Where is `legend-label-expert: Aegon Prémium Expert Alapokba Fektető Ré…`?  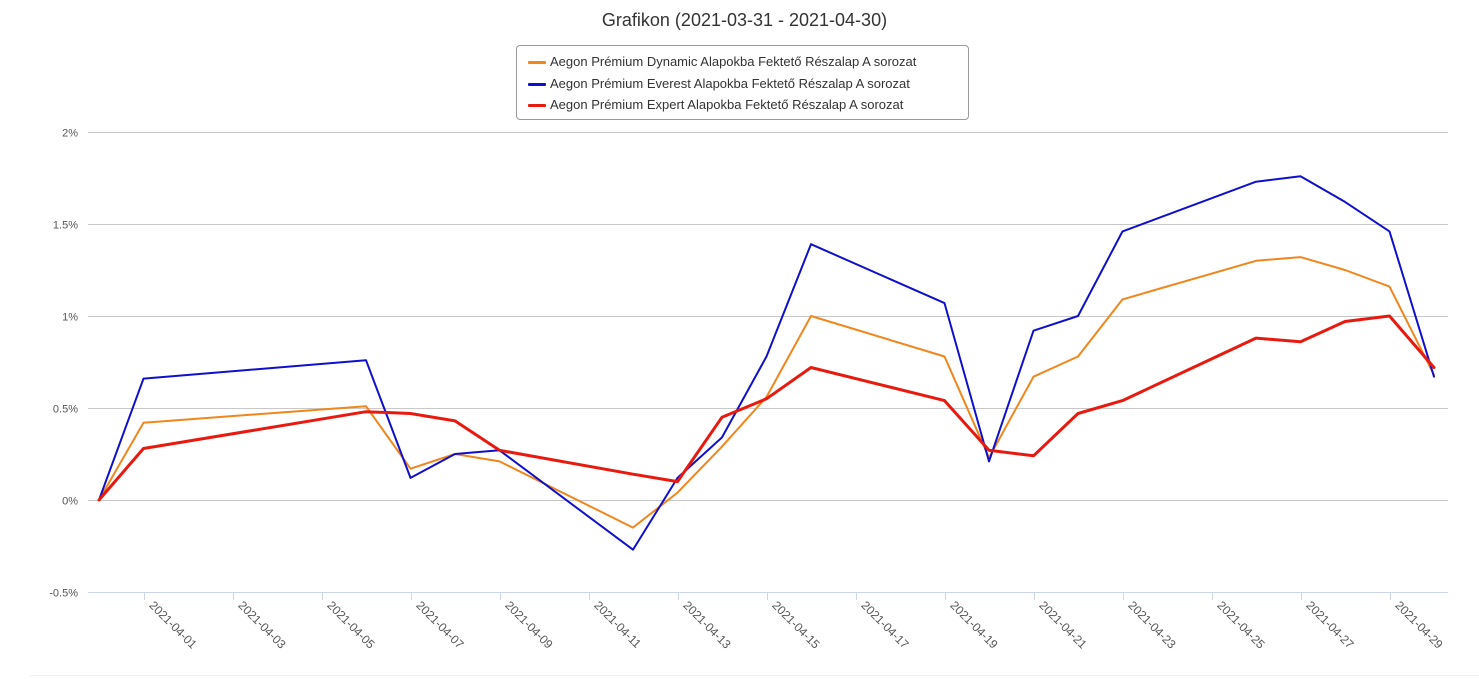 legend-label-expert: Aegon Prémium Expert Alapokba Fektető Ré… is located at coordinates (727, 104).